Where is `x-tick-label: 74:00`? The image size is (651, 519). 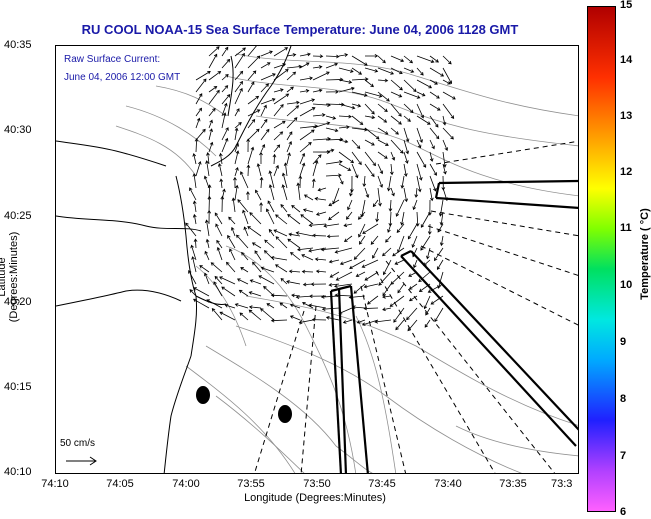
x-tick-label: 74:00 is located at coordinates (186, 484).